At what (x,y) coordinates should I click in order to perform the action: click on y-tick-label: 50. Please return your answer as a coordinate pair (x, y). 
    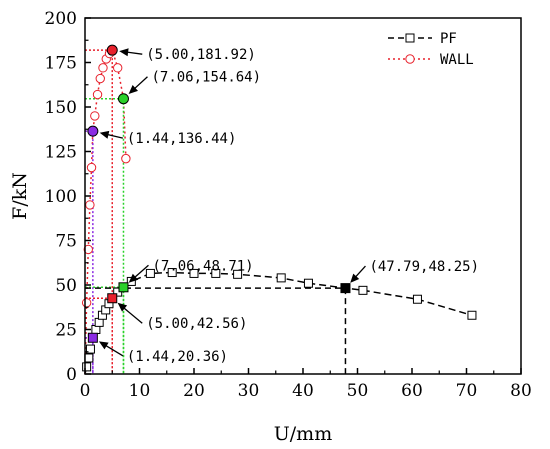
    Looking at the image, I should click on (66, 286).